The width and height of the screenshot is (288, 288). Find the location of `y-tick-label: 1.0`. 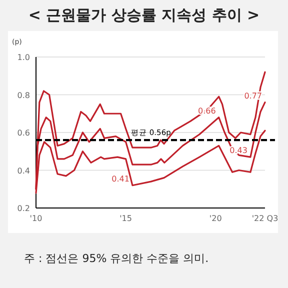

y-tick-label: 1.0 is located at coordinates (23, 57).